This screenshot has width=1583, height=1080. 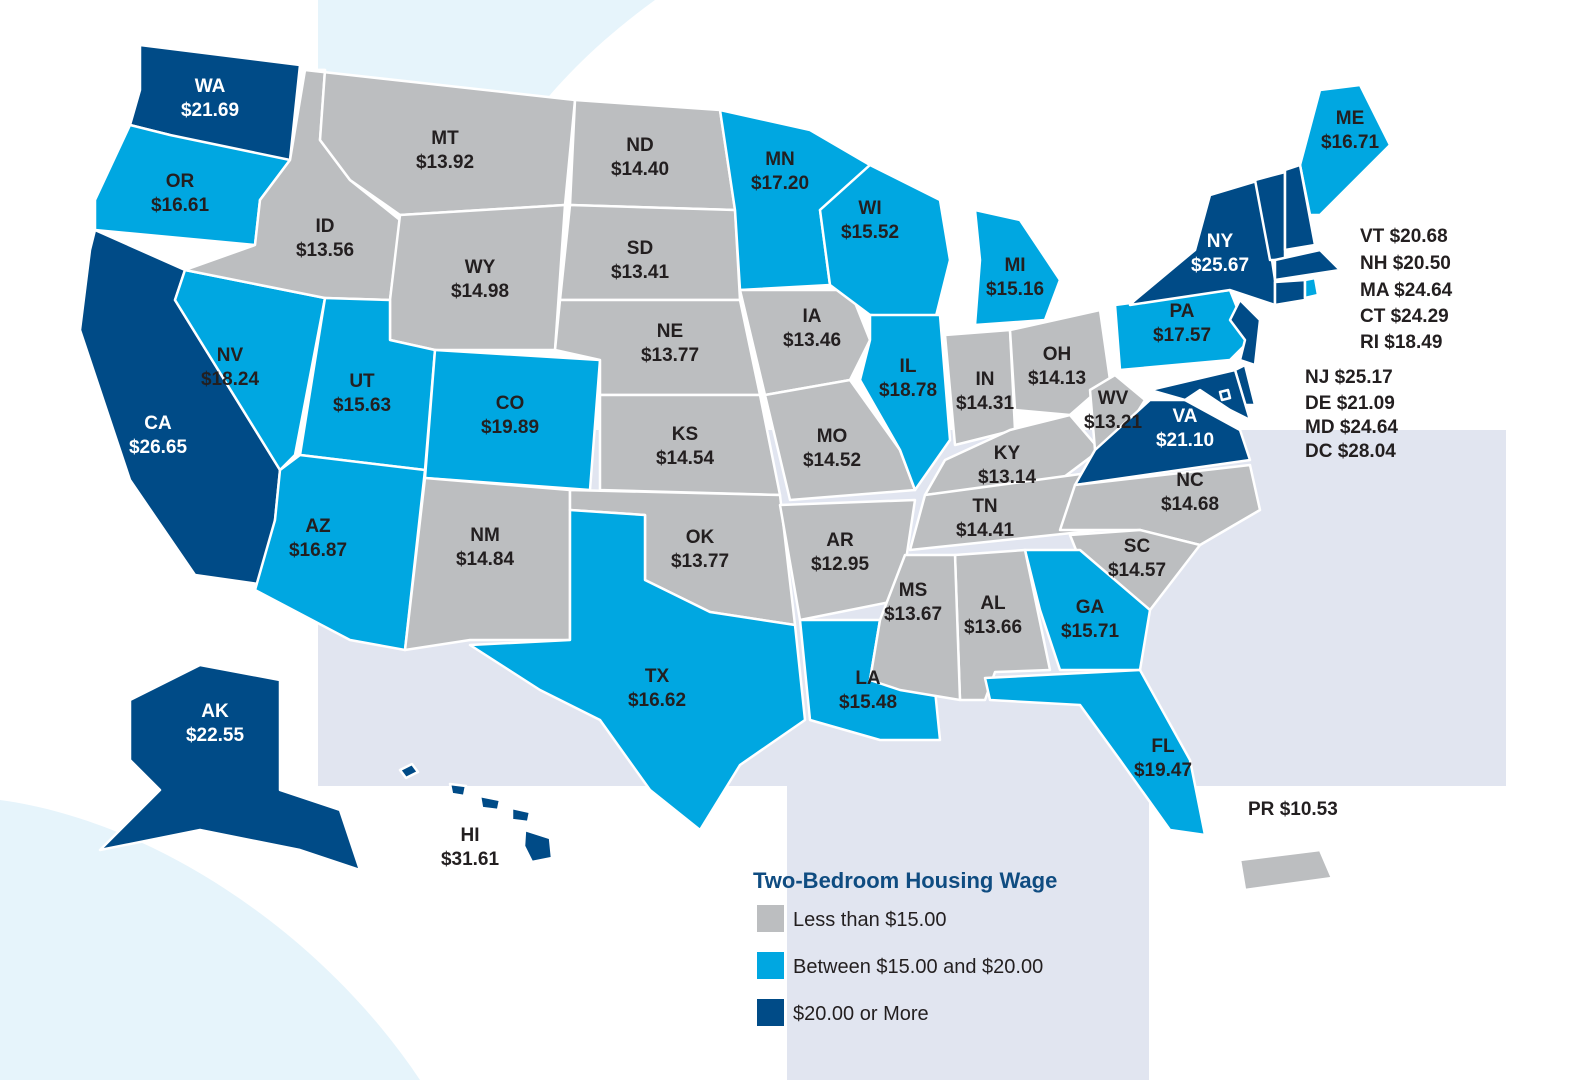 What do you see at coordinates (445, 138) in the screenshot?
I see `state-code: MT` at bounding box center [445, 138].